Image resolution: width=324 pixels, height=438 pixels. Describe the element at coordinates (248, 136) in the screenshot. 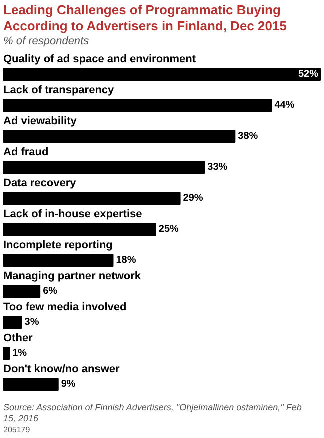

I see `data-label: 38%` at that location.